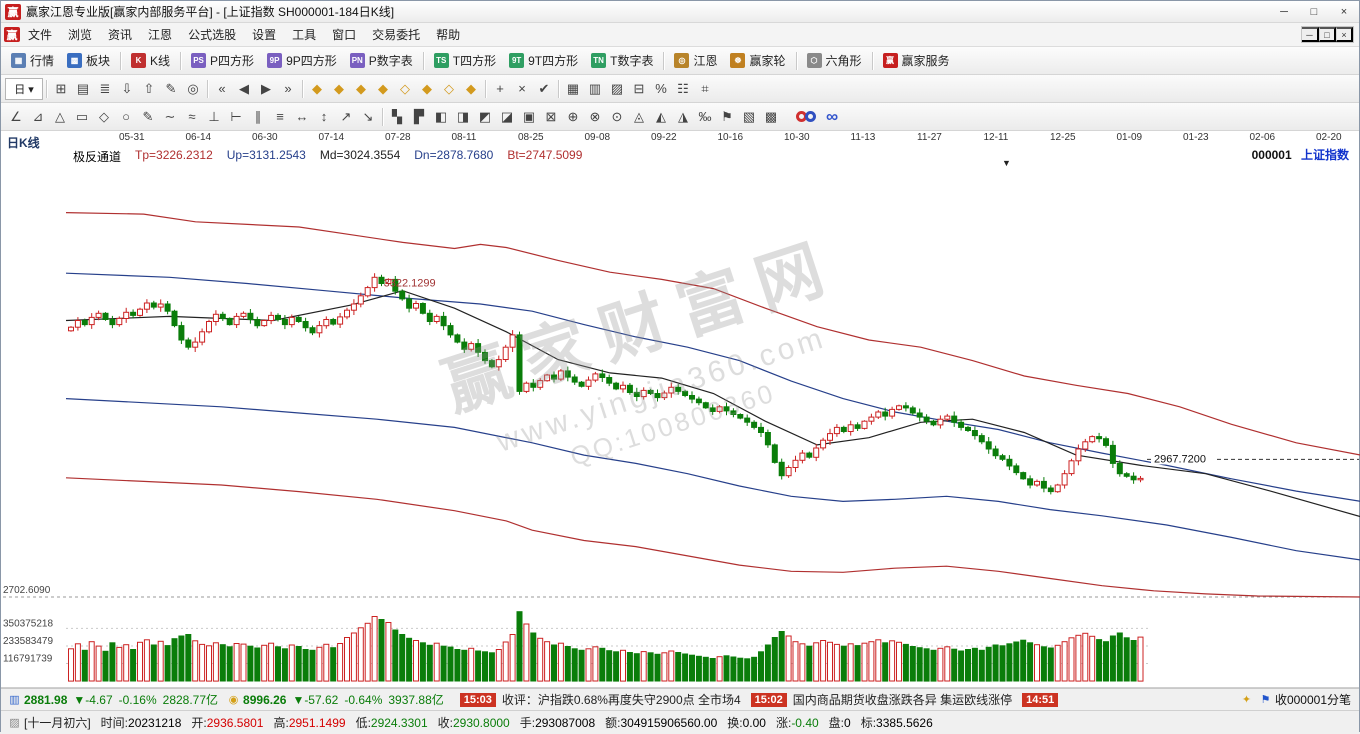  What do you see at coordinates (212, 35) in the screenshot?
I see `menu-formula: 公式选股` at bounding box center [212, 35].